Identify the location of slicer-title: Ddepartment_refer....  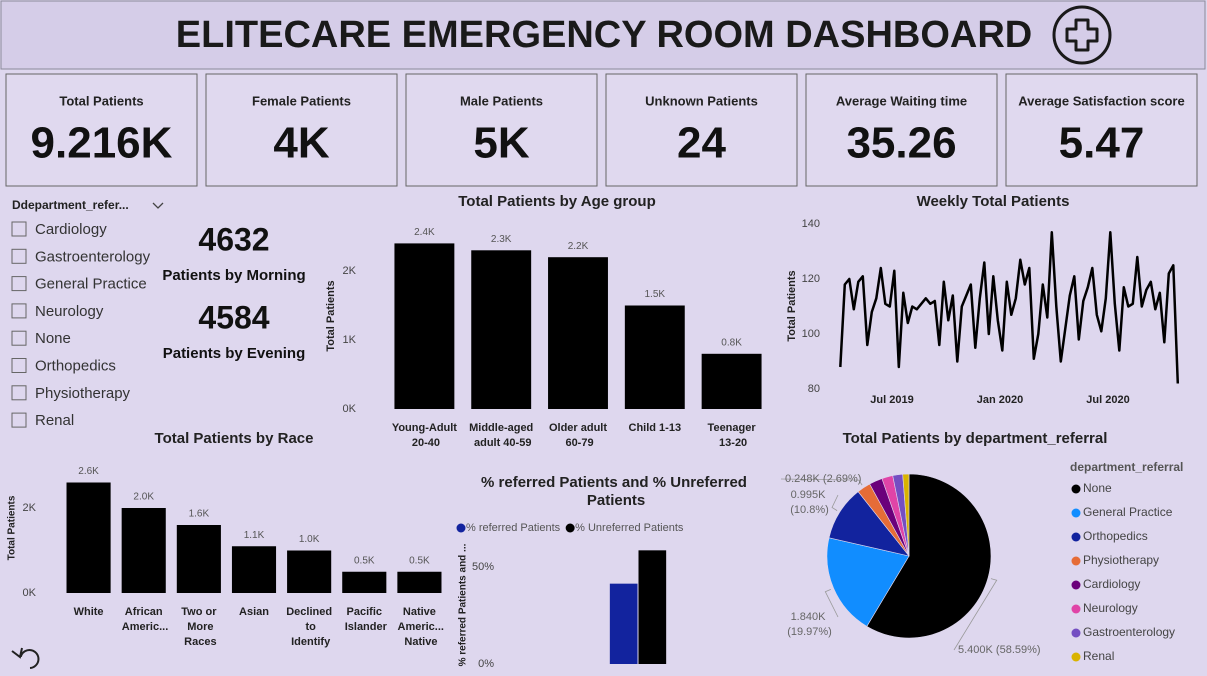
(70, 205).